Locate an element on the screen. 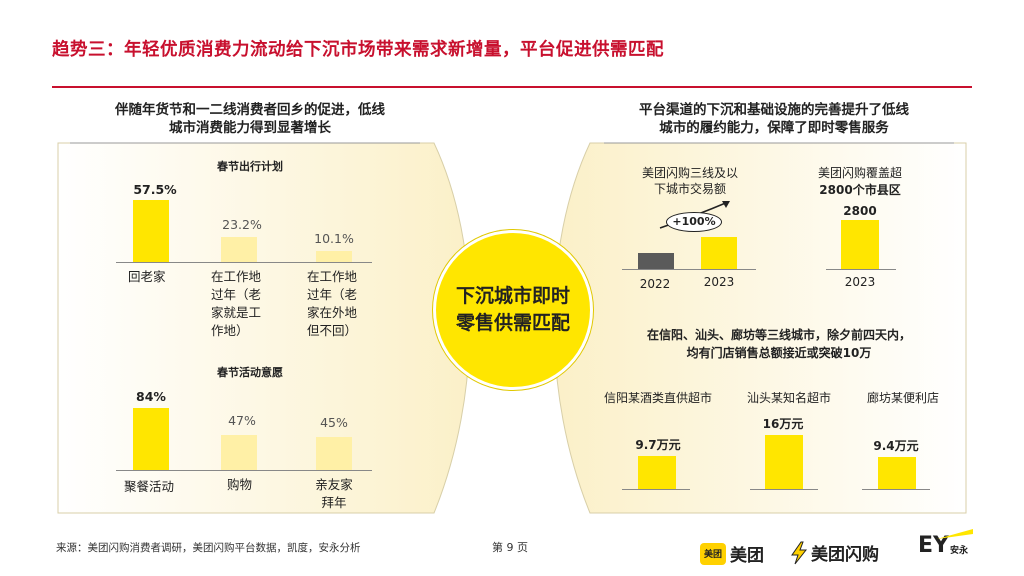  chart2-category: 亲友家 拜年 is located at coordinates (334, 494).